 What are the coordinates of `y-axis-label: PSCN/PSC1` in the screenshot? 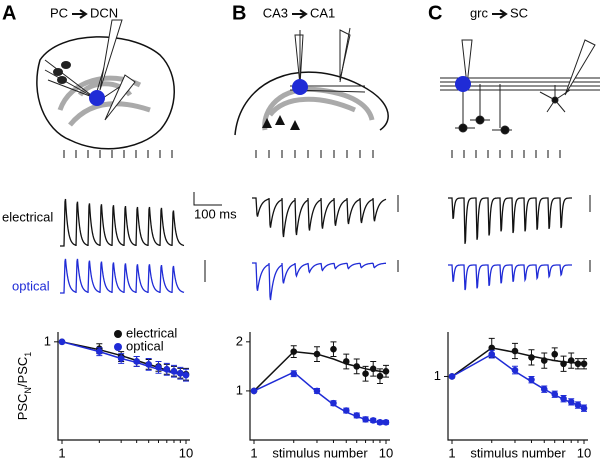 It's located at (24, 386).